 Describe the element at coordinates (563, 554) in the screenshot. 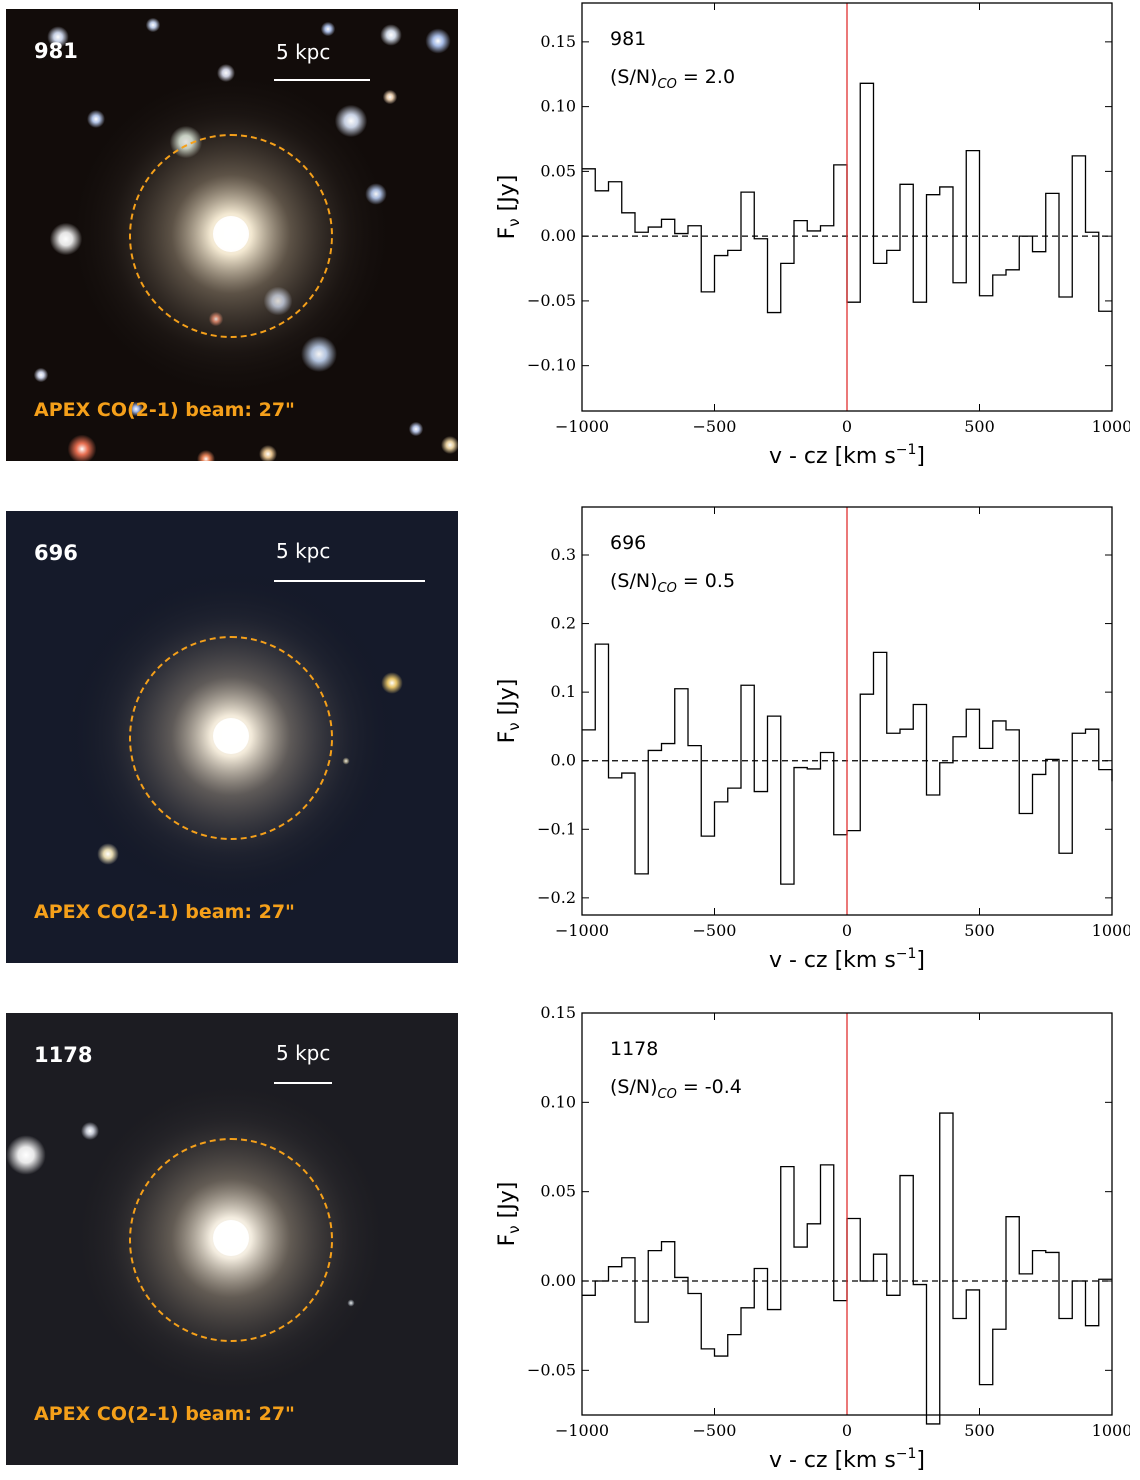

I see `y-tick-label: 0.3` at that location.